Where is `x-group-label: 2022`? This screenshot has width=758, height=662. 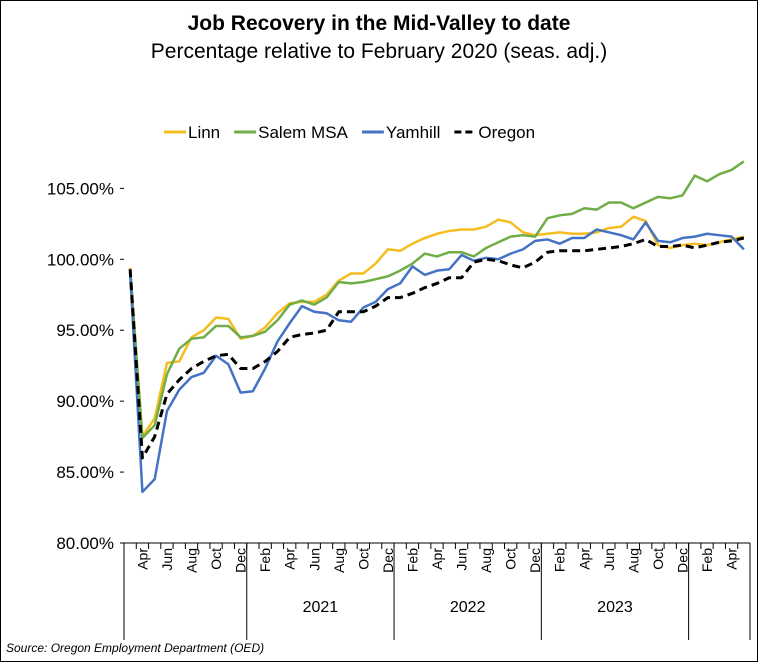
x-group-label: 2022 is located at coordinates (468, 607).